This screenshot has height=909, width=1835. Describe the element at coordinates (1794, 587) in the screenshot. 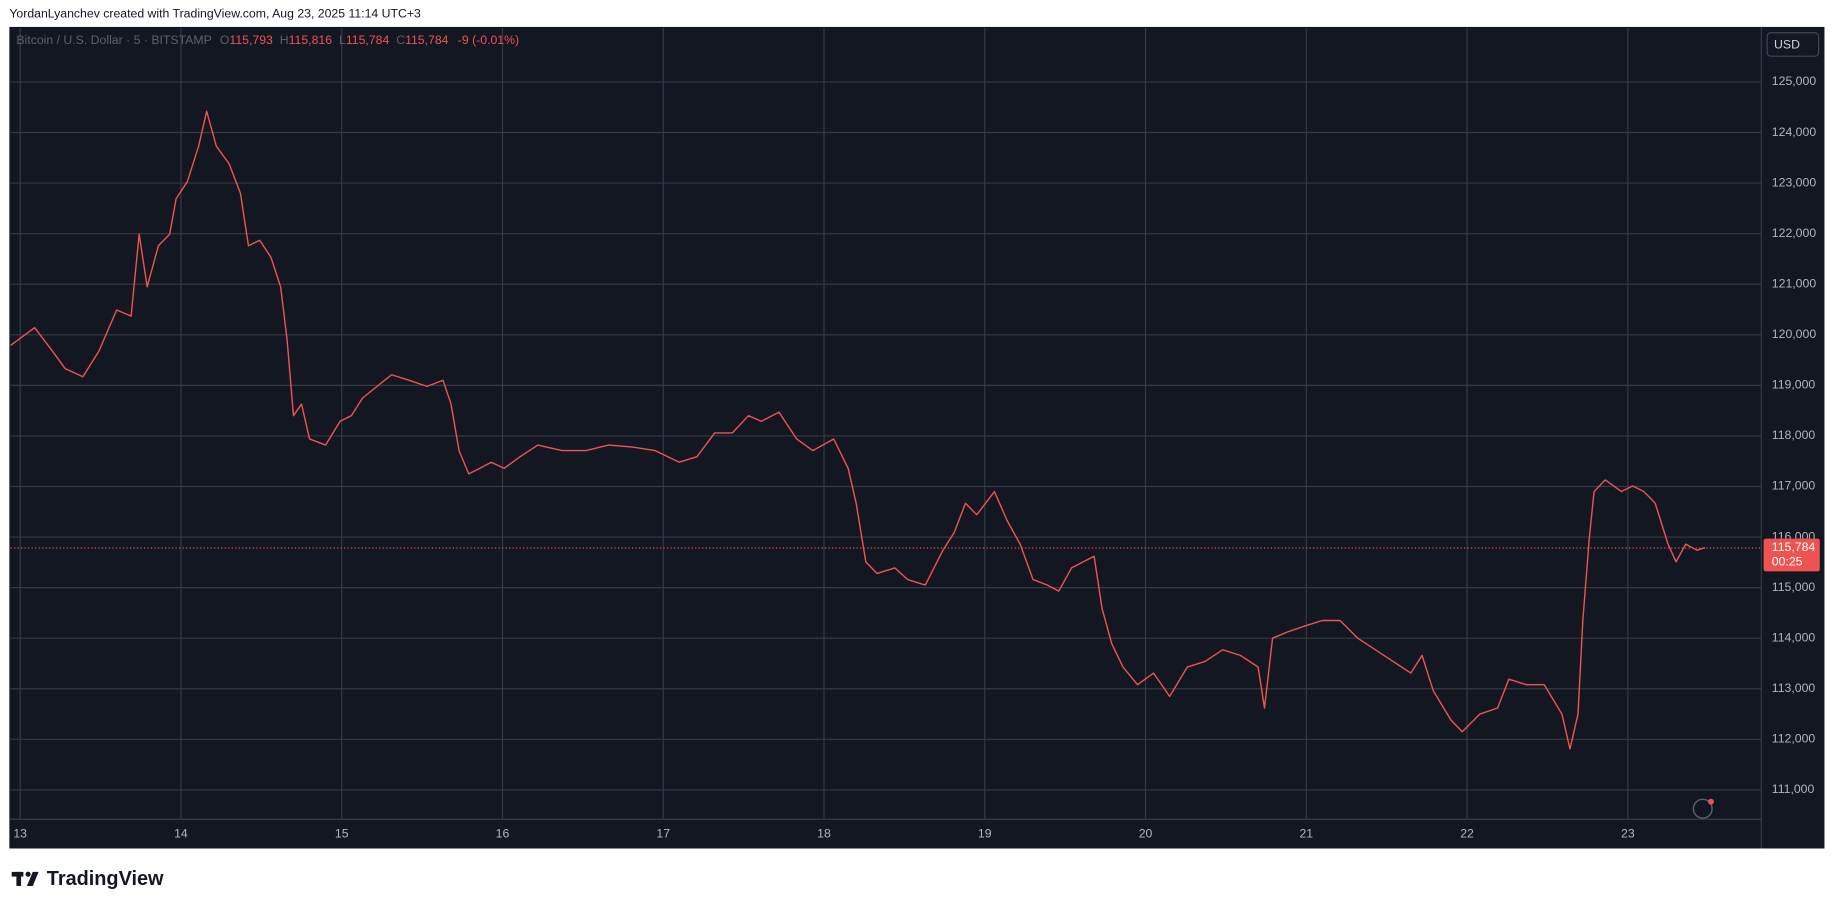

I see `y-tick-label: 115,000` at that location.